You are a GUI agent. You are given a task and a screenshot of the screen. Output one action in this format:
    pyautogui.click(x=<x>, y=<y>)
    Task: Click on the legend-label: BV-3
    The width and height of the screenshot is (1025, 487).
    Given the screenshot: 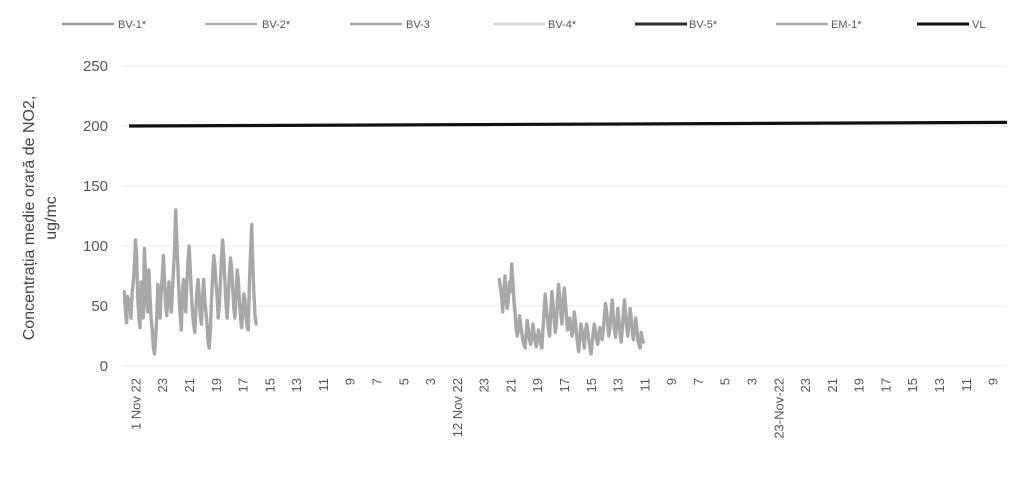 What is the action you would take?
    pyautogui.click(x=418, y=25)
    